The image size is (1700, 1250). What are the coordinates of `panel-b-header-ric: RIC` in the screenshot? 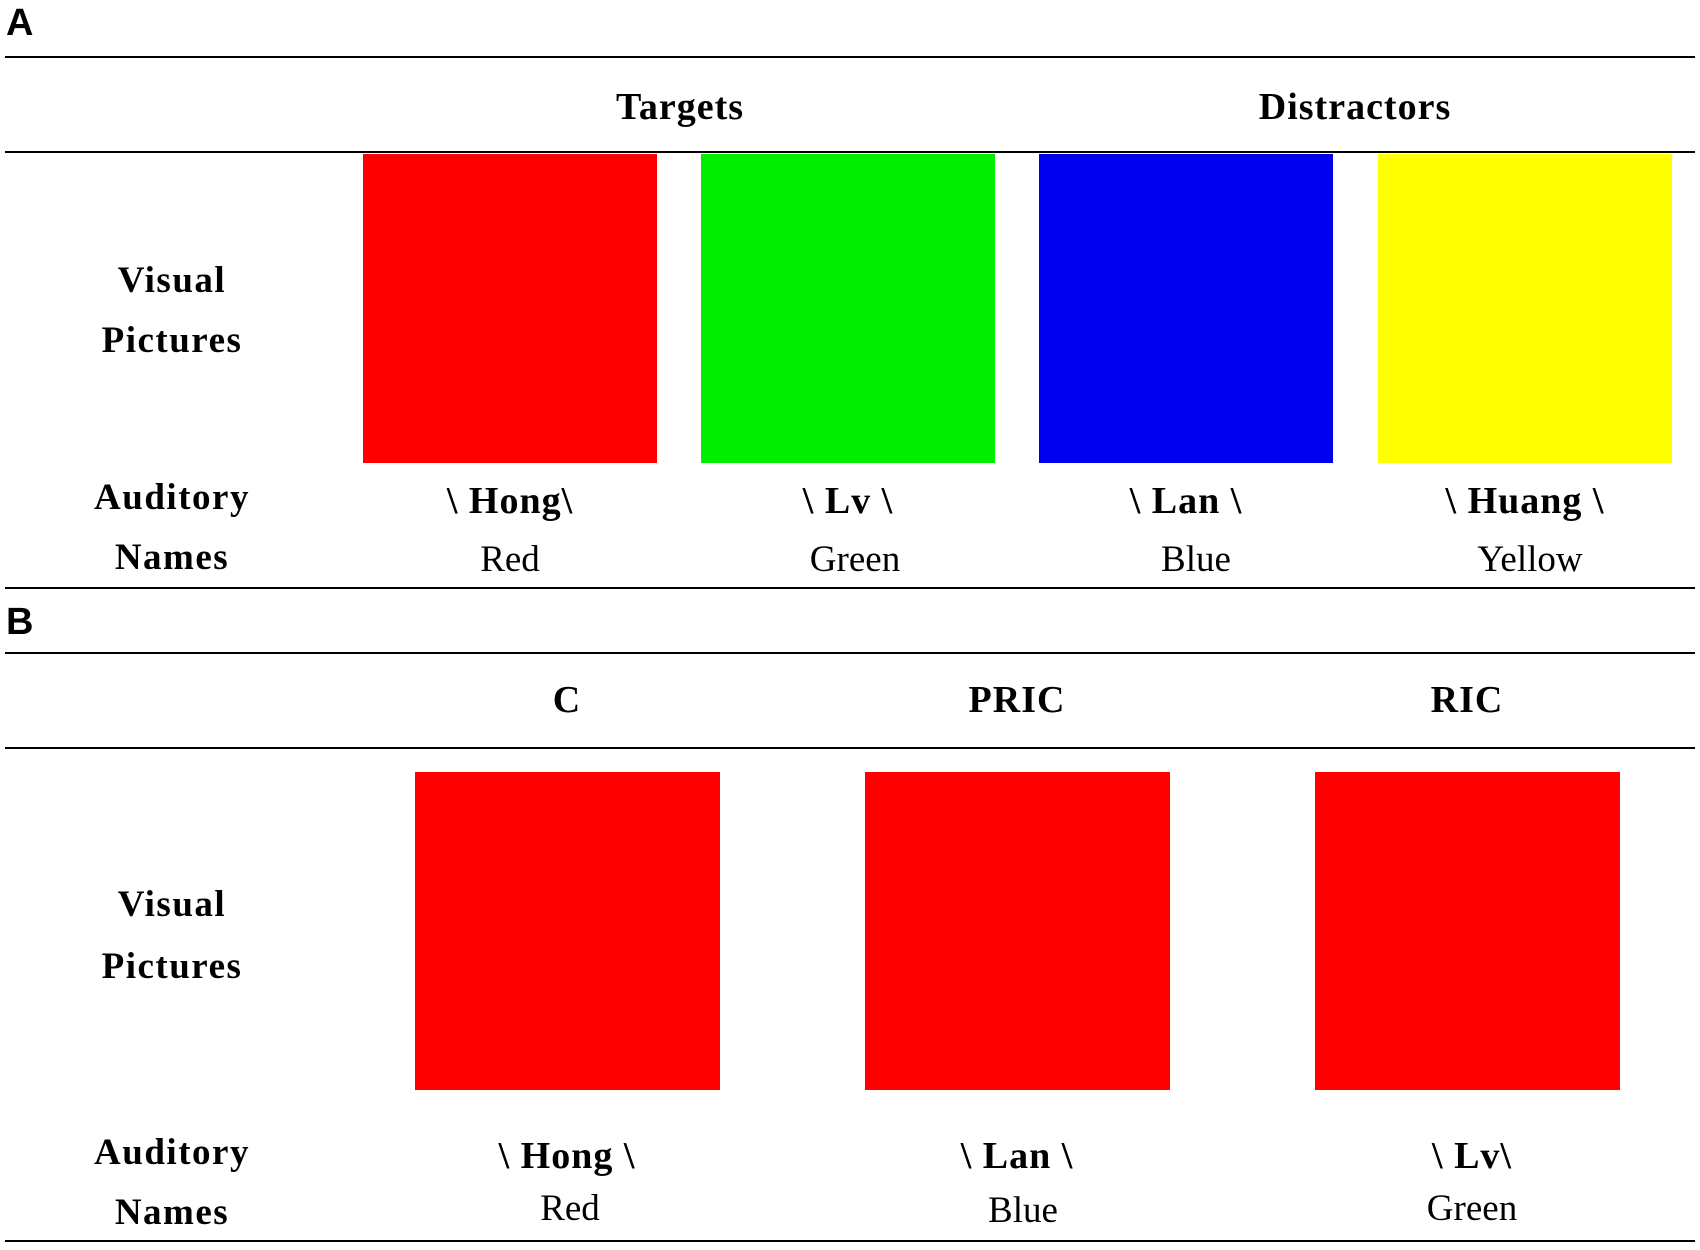 It's located at (1467, 700).